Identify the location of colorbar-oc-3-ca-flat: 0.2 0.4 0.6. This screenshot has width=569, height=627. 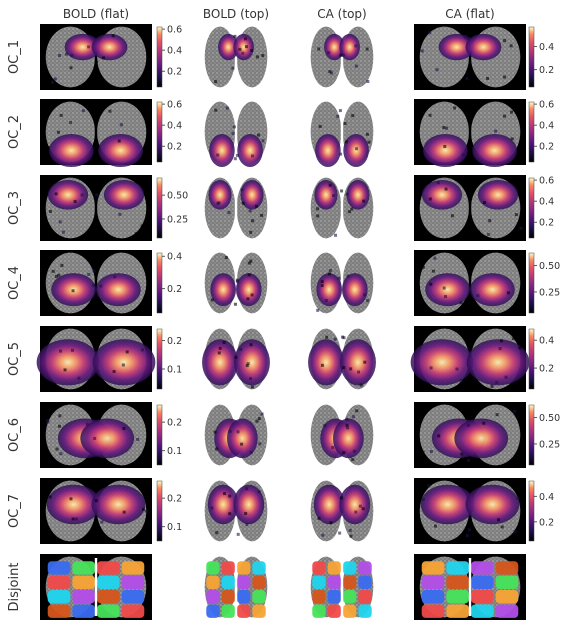
(541, 207).